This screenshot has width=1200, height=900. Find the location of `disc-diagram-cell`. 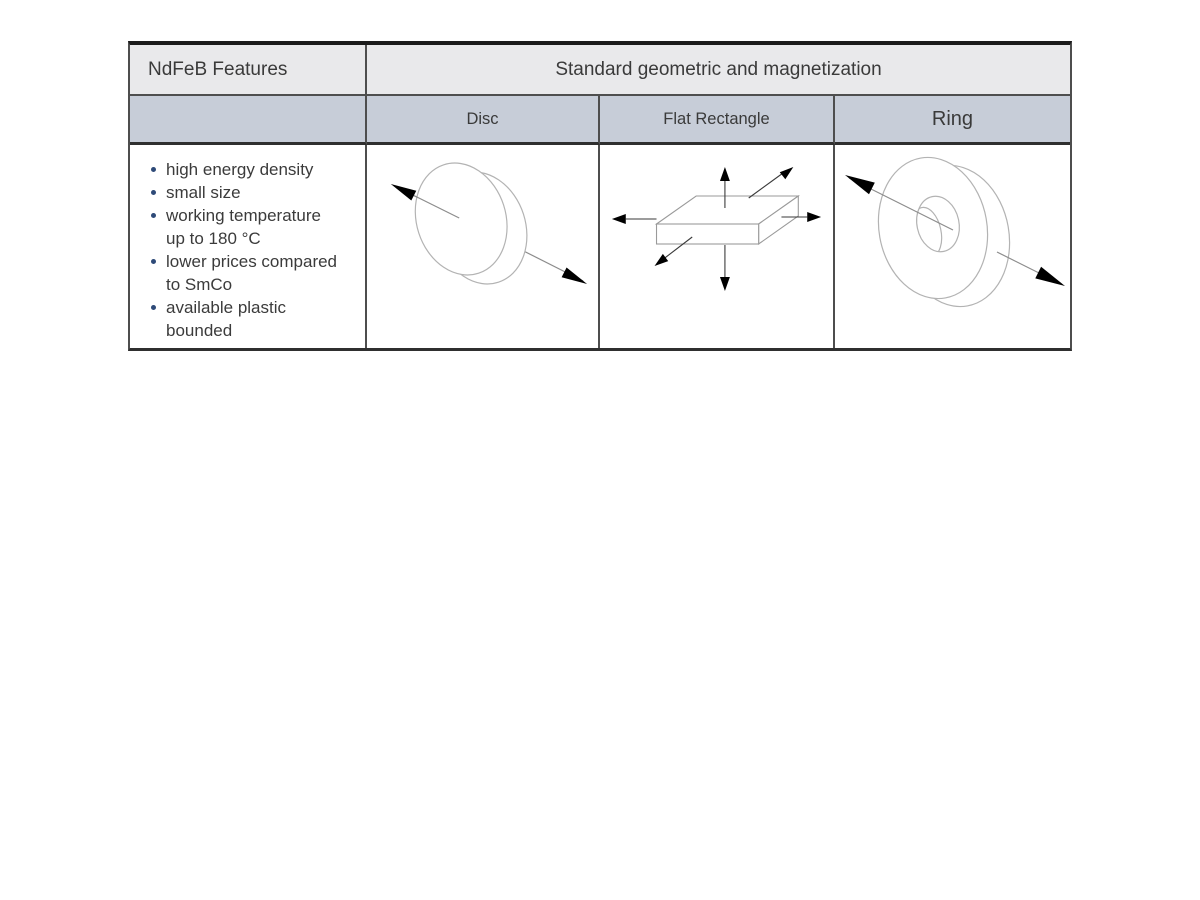

disc-diagram-cell is located at coordinates (483, 246).